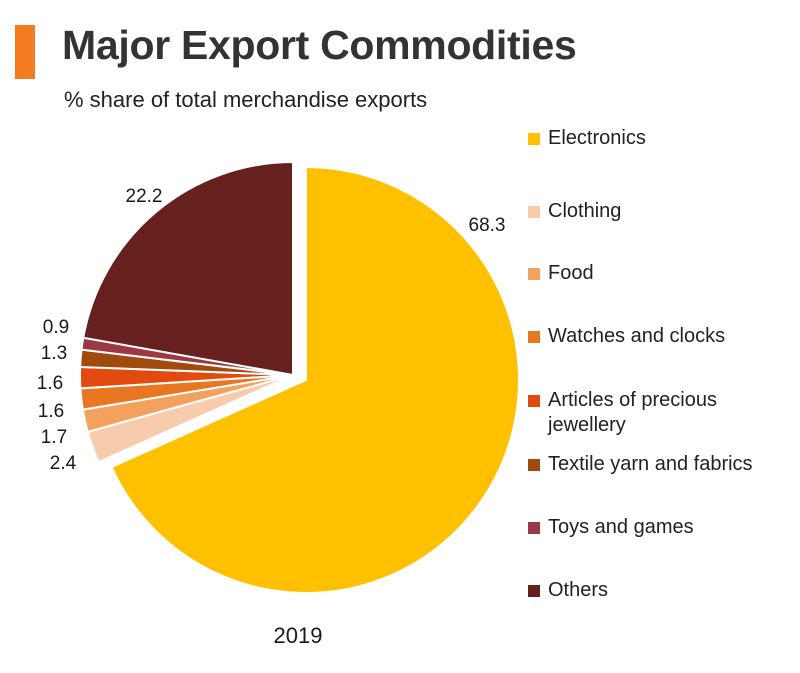 This screenshot has height=673, width=800. I want to click on legend-label: Clothing, so click(585, 211).